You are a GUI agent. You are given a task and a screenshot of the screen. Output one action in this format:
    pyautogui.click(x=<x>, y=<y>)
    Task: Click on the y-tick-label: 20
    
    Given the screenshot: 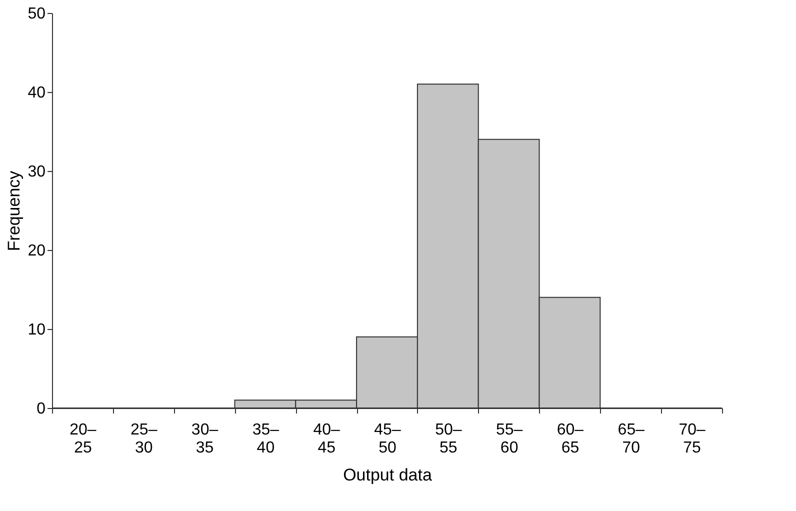 What is the action you would take?
    pyautogui.click(x=37, y=251)
    